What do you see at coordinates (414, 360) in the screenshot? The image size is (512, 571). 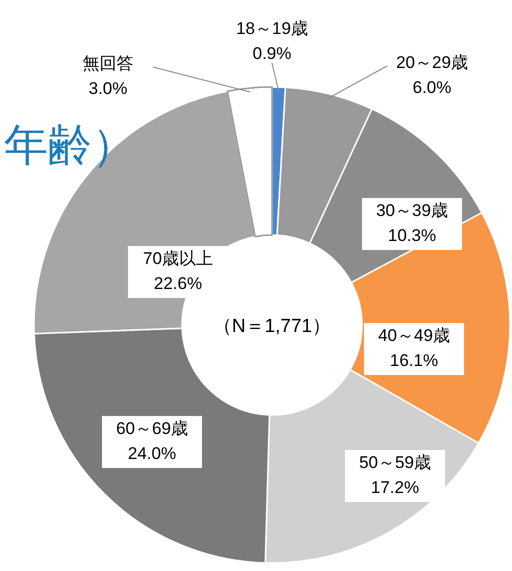 I see `data-label: 16.1%` at bounding box center [414, 360].